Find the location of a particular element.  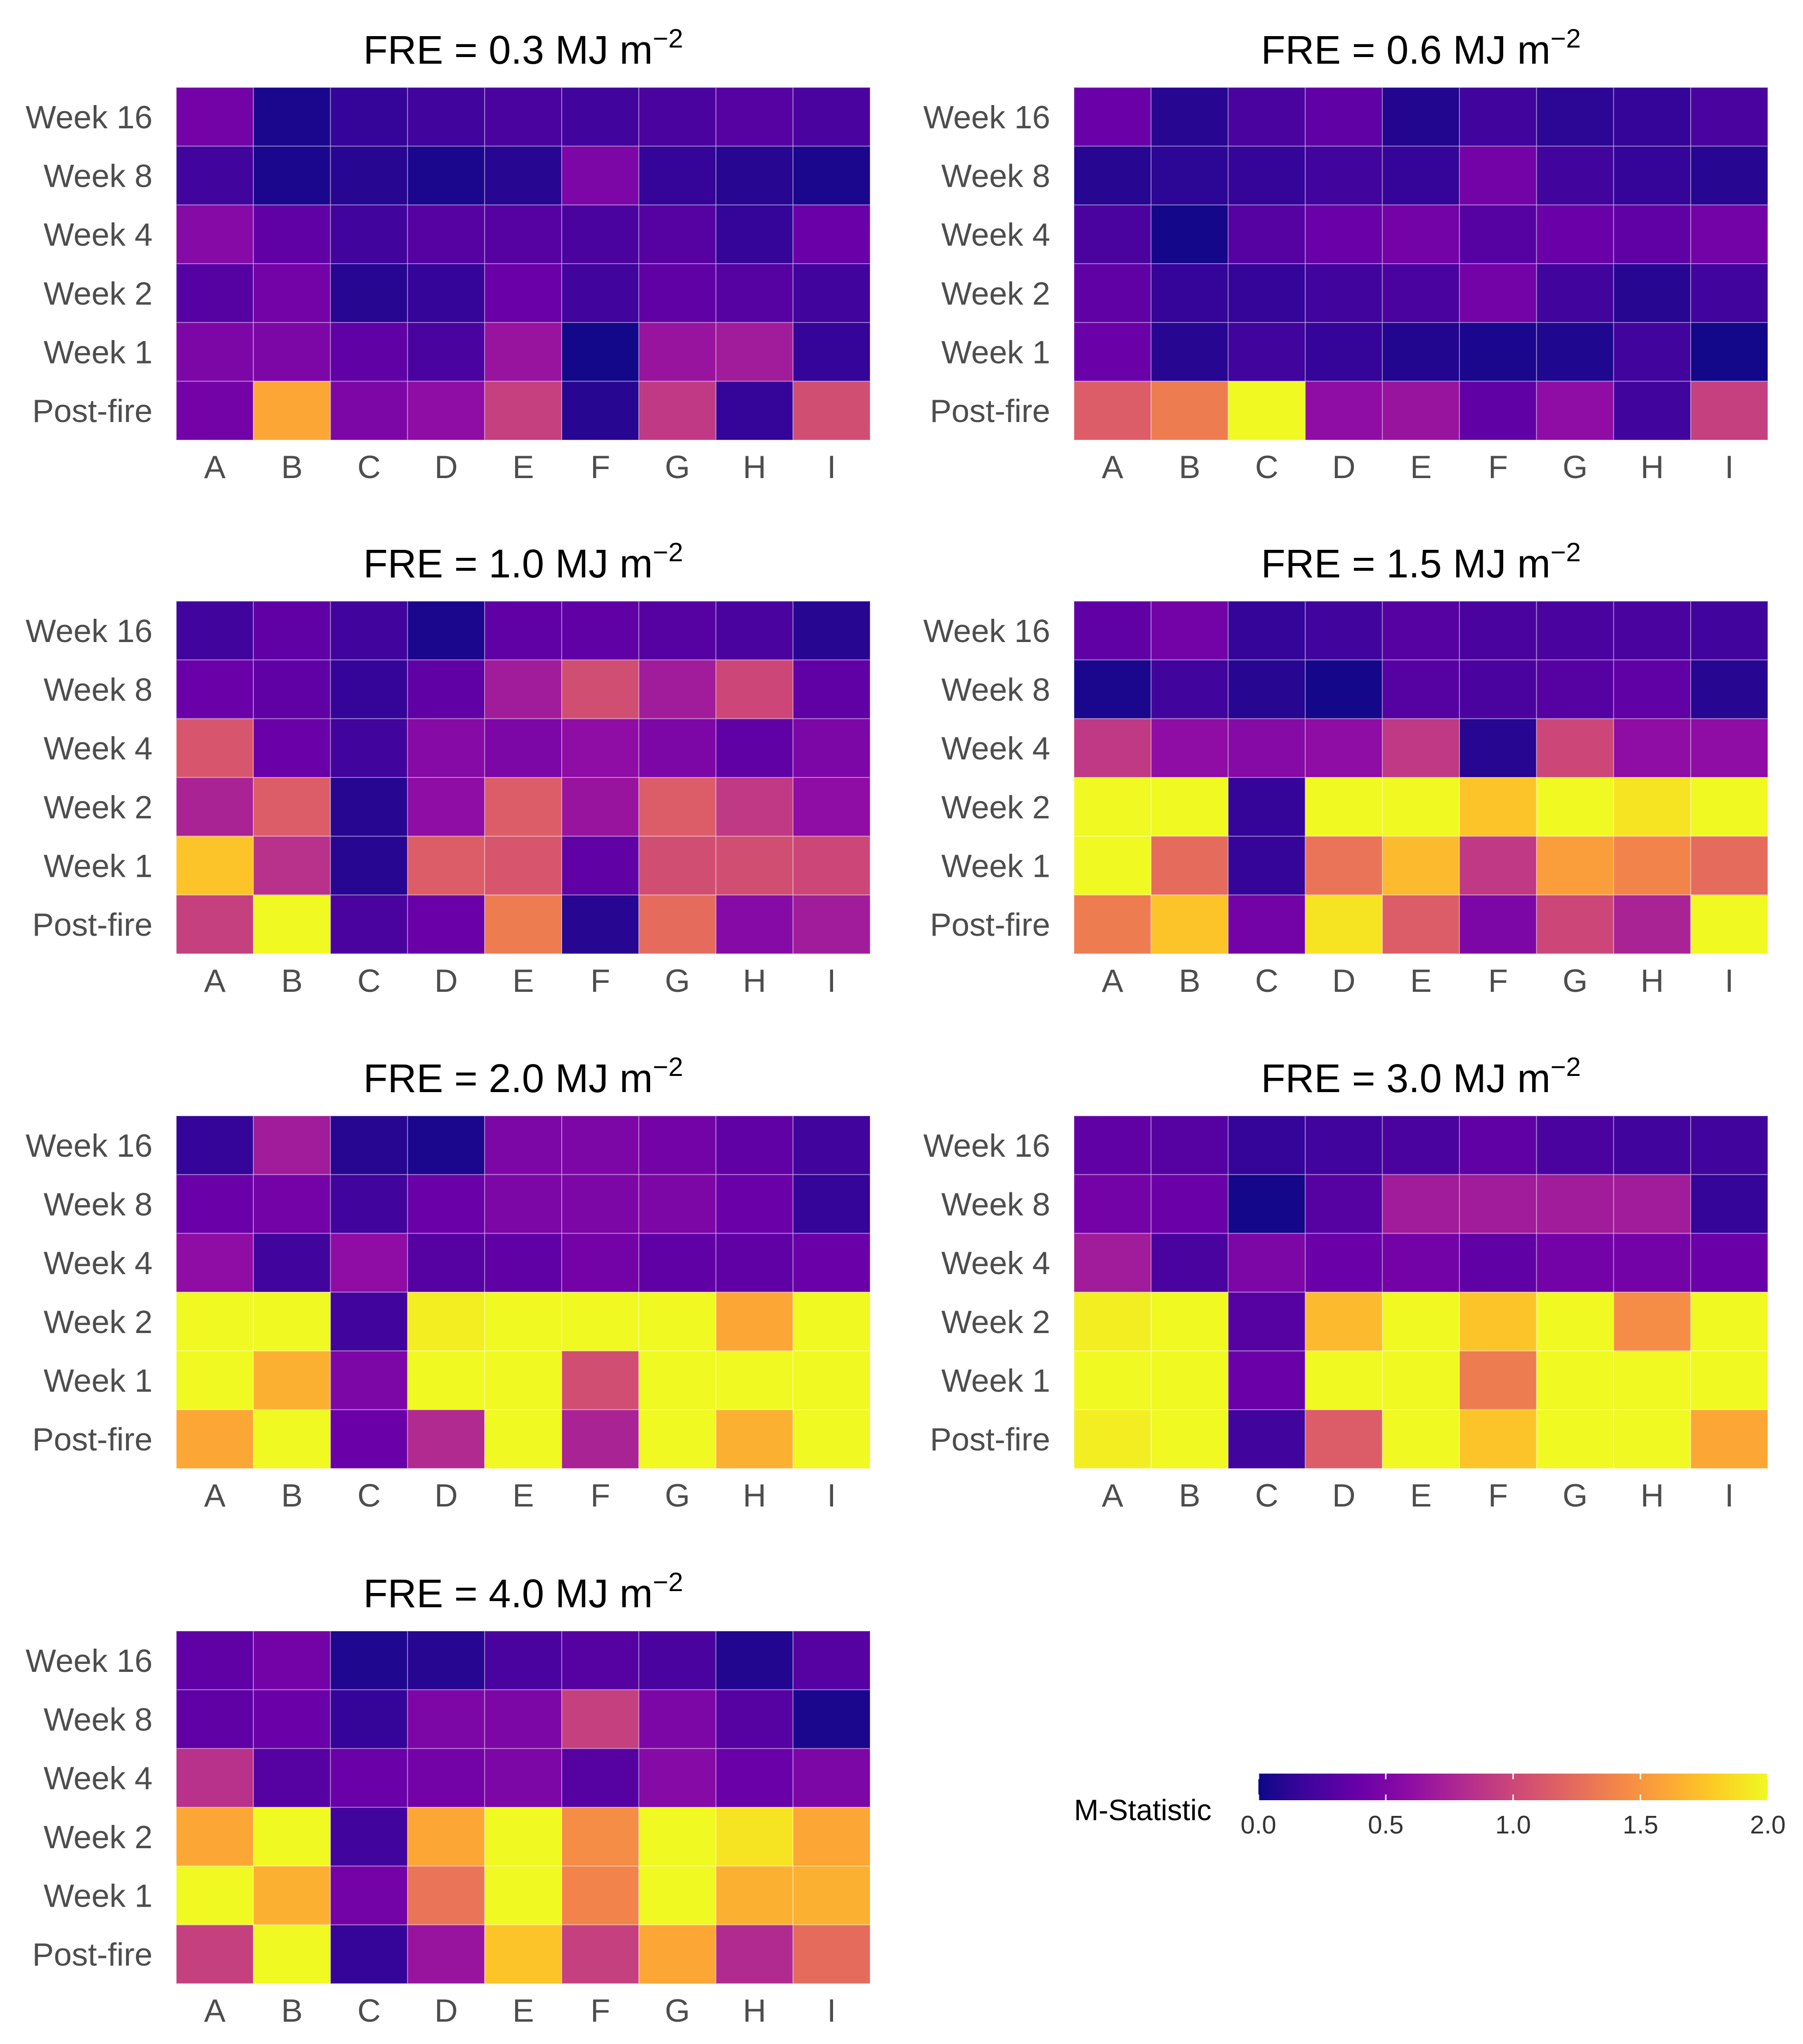

legend-title: M-Statistic is located at coordinates (1142, 1810).